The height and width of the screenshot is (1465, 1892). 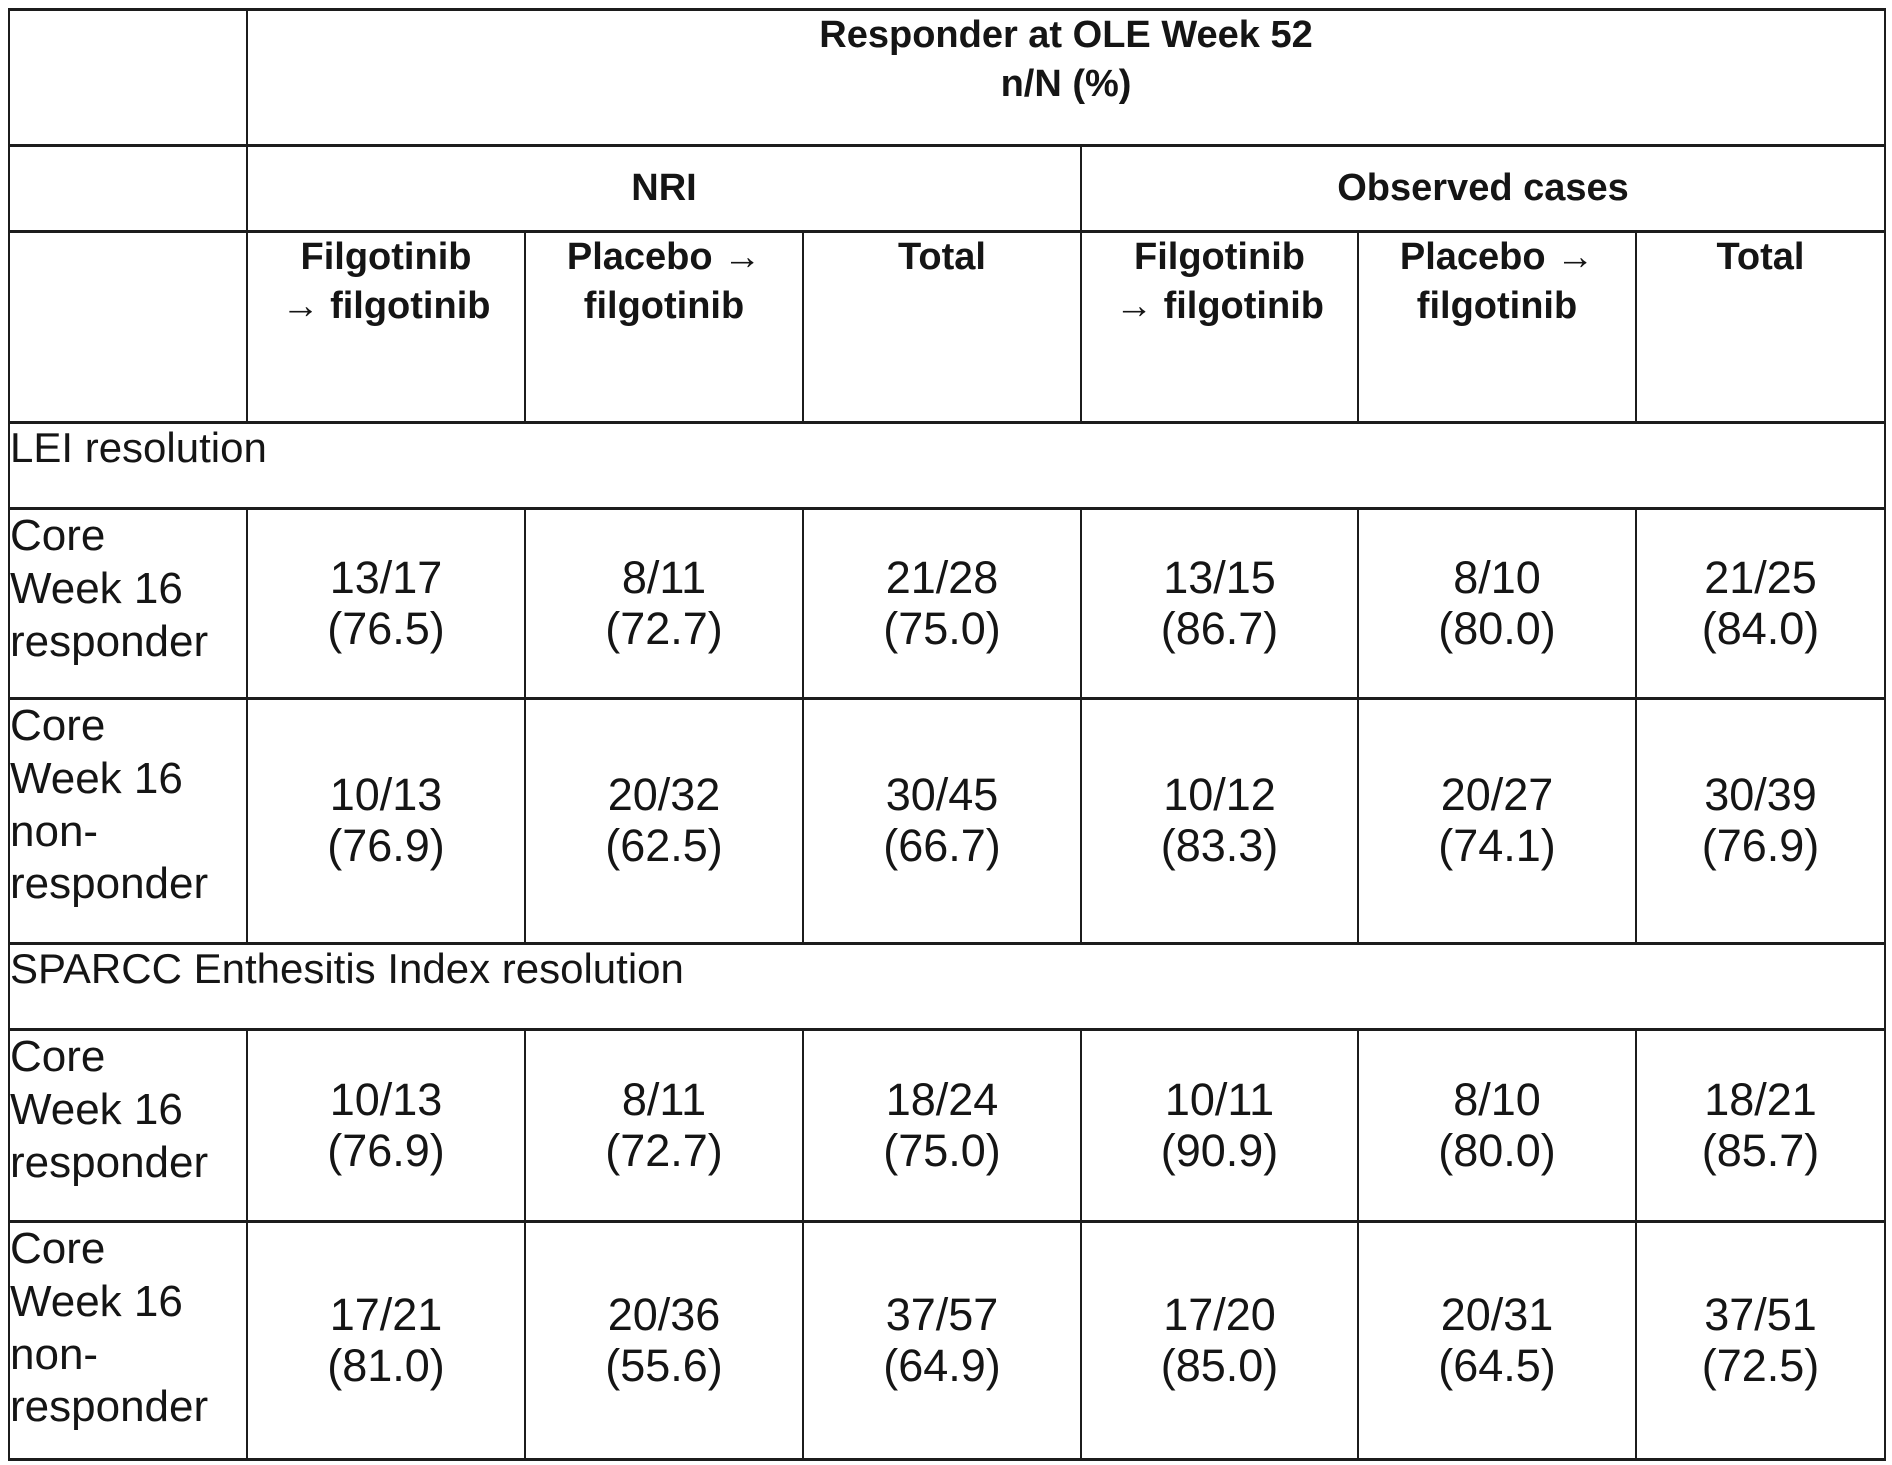 What do you see at coordinates (1219, 1340) in the screenshot?
I see `data-cell: 17/20 (85.0)` at bounding box center [1219, 1340].